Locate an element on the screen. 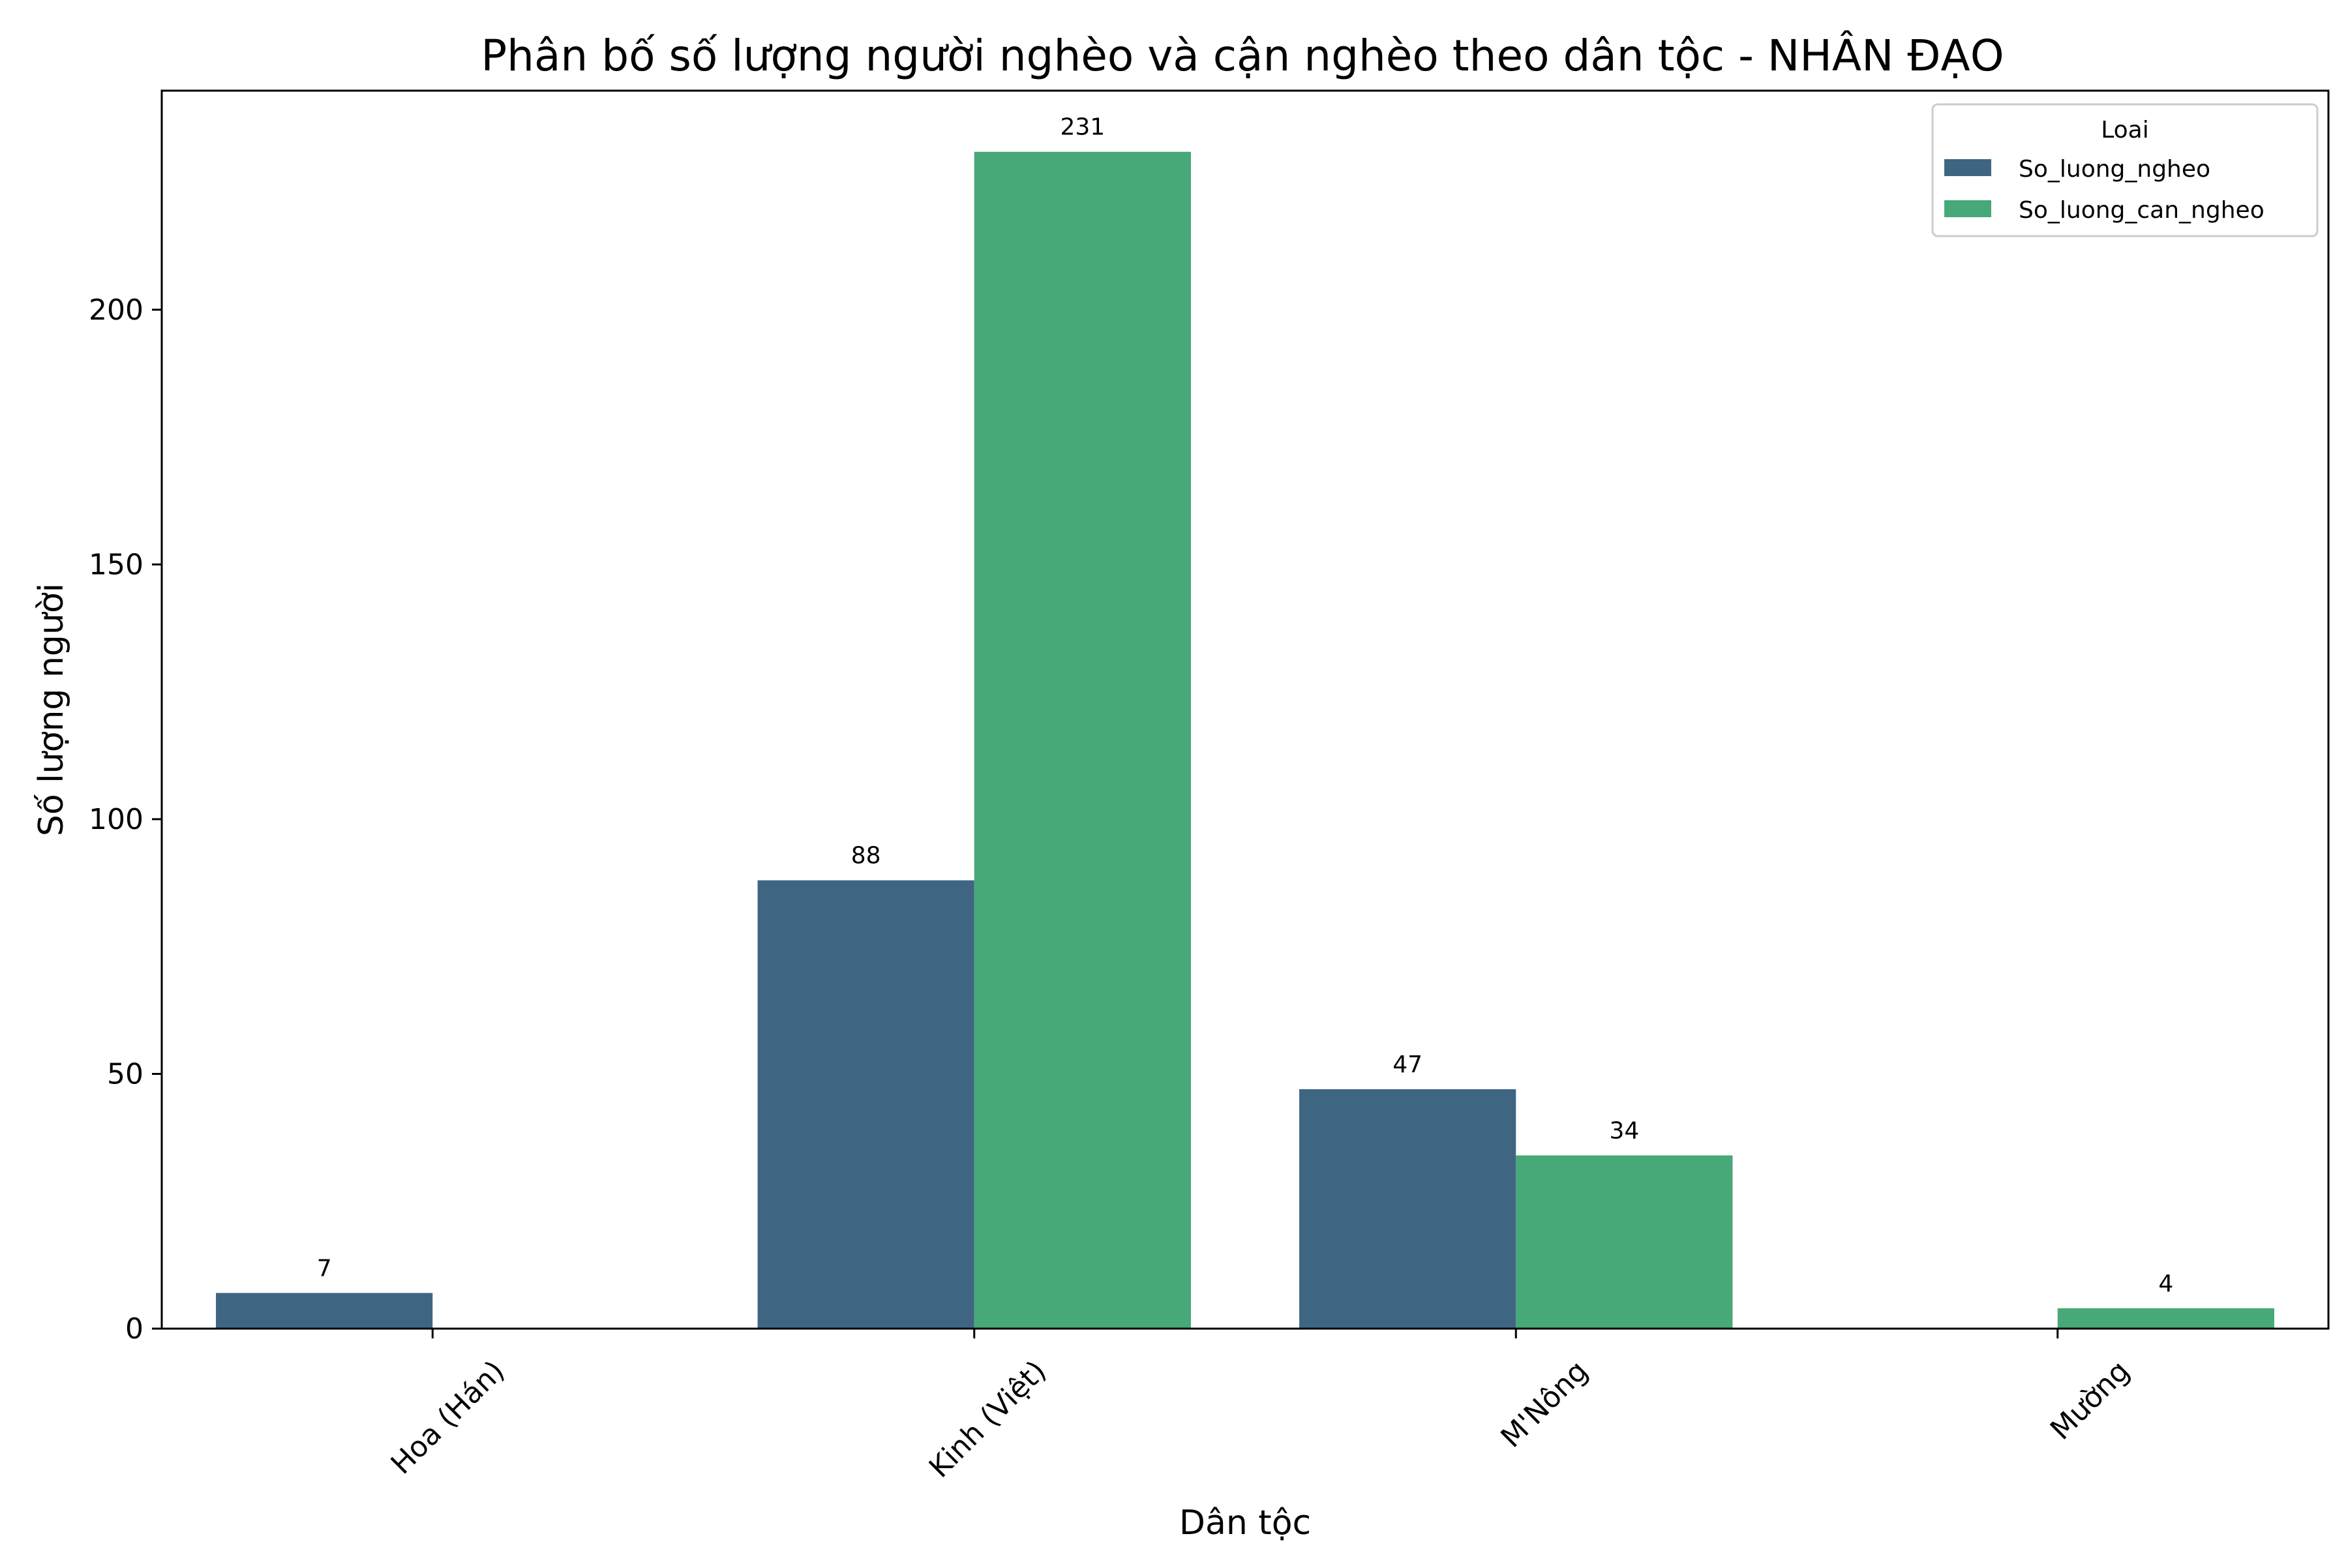 This screenshot has width=2348, height=1568. y-tick-label-50: 50 is located at coordinates (125, 1074).